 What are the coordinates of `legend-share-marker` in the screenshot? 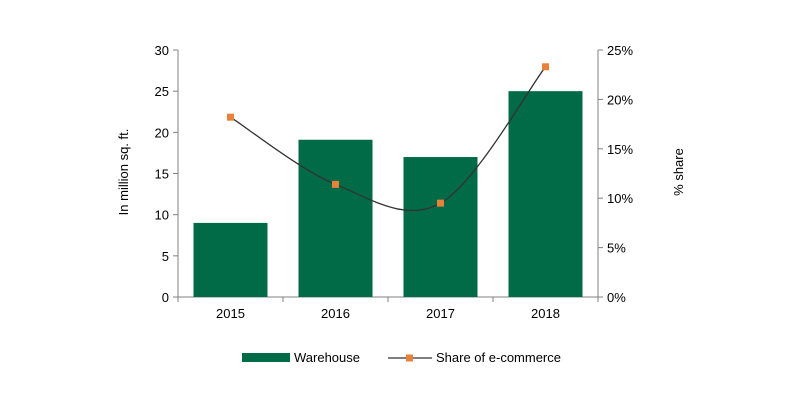 It's located at (409, 358).